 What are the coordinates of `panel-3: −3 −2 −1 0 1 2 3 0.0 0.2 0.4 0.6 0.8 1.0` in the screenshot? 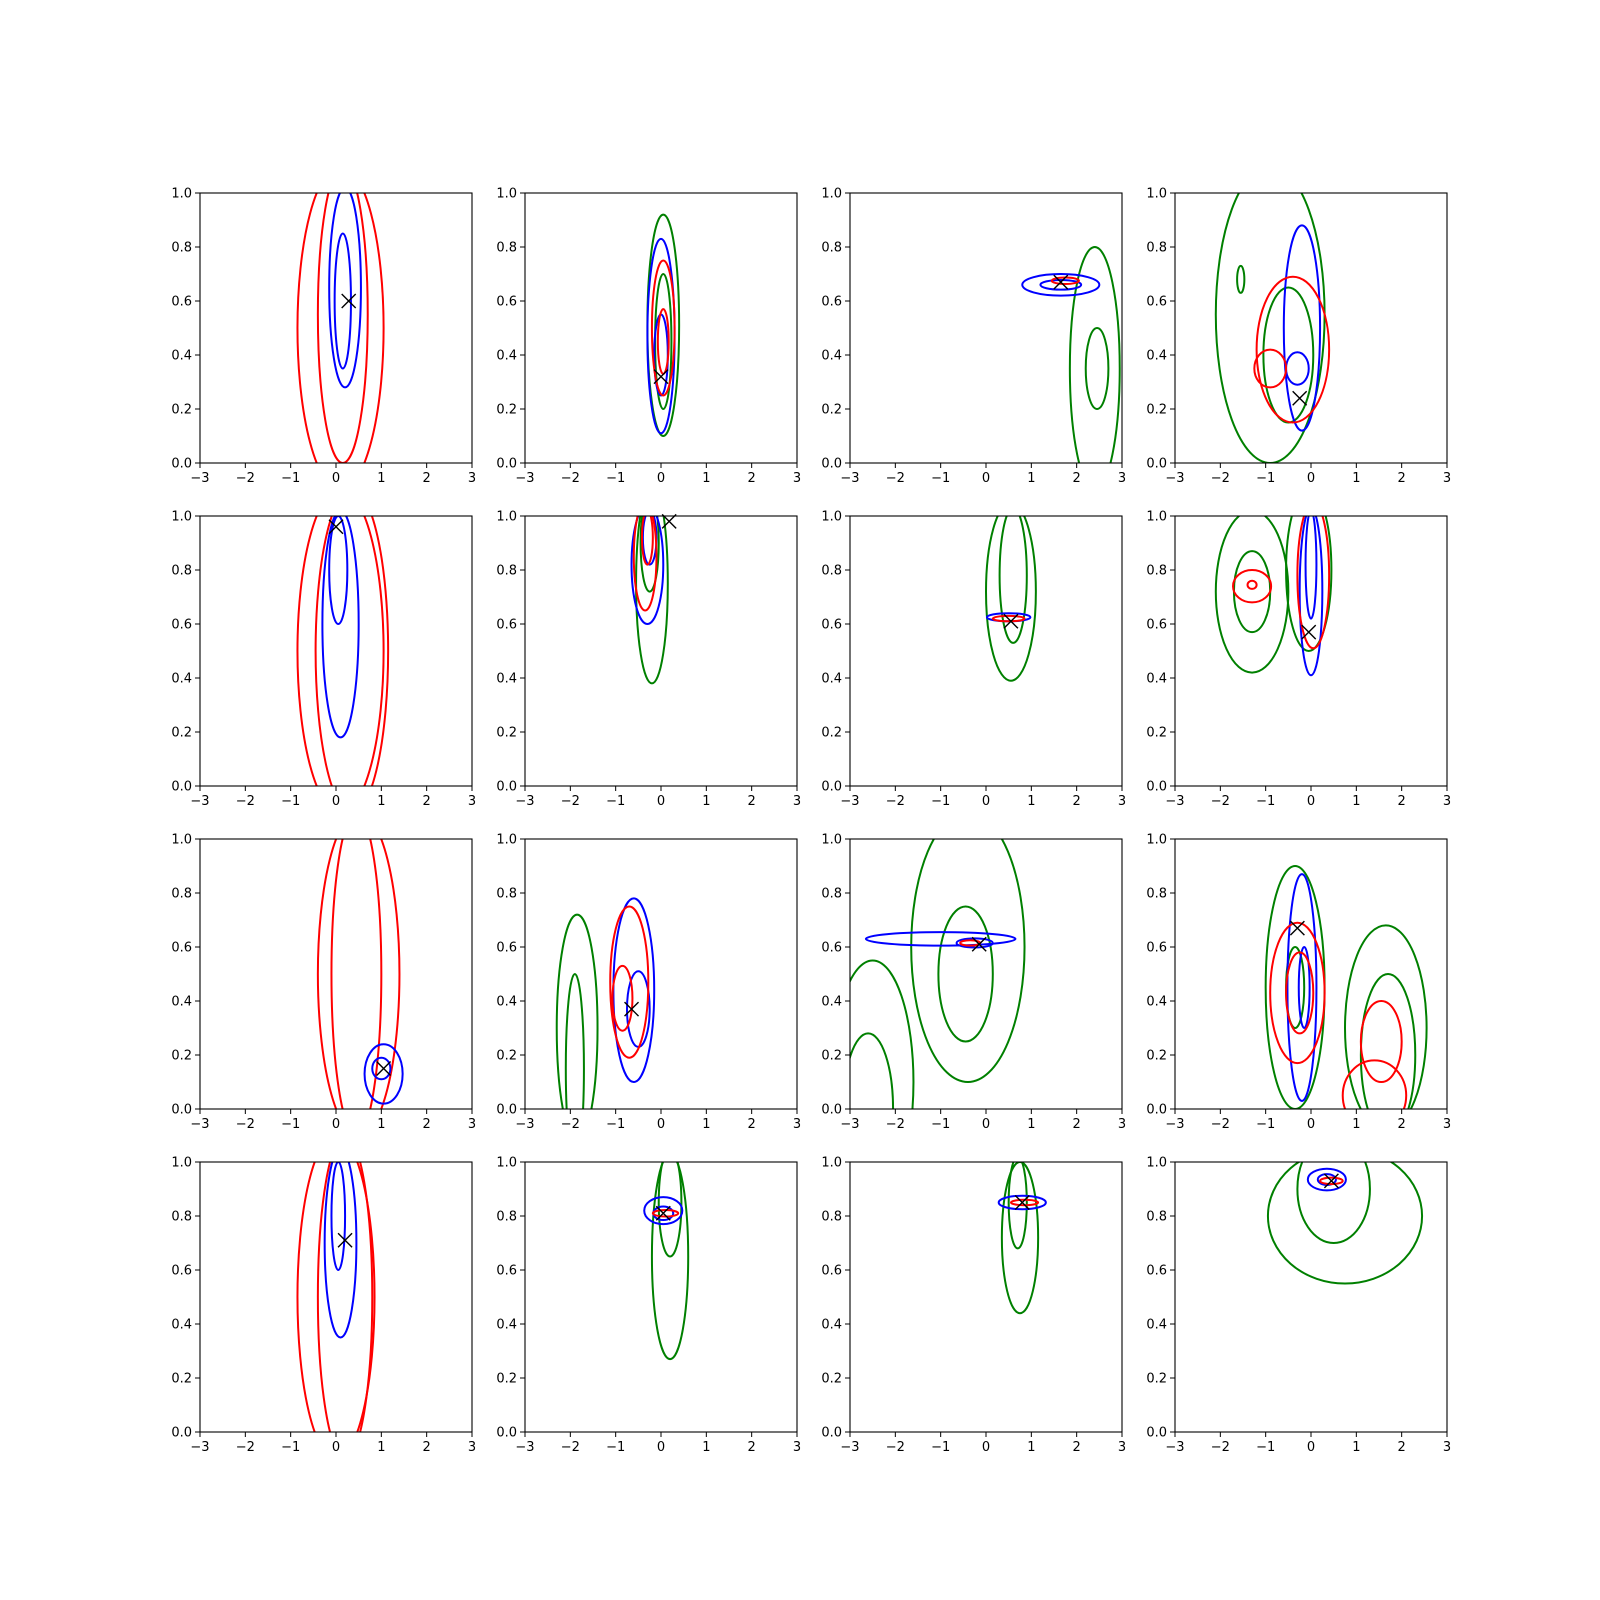 It's located at (973, 337).